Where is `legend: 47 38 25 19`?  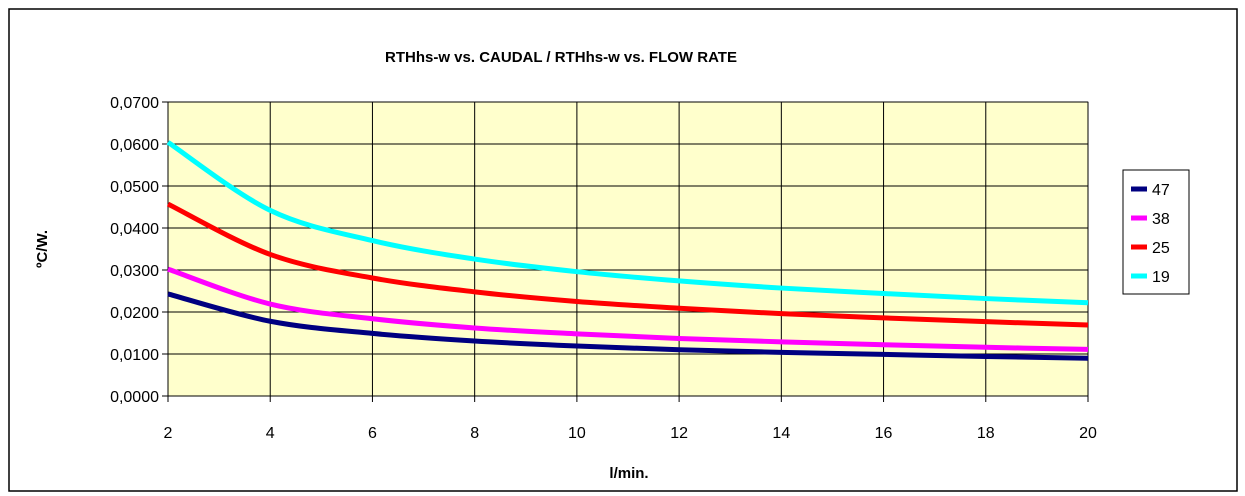
legend: 47 38 25 19 is located at coordinates (1156, 232).